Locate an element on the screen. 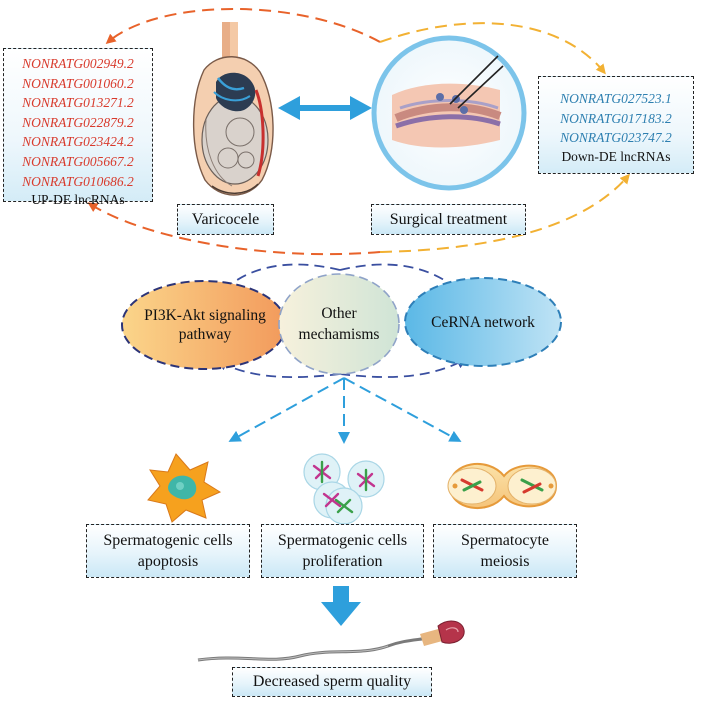  meiosis-box: Spermatocyte meiosis is located at coordinates (505, 551).